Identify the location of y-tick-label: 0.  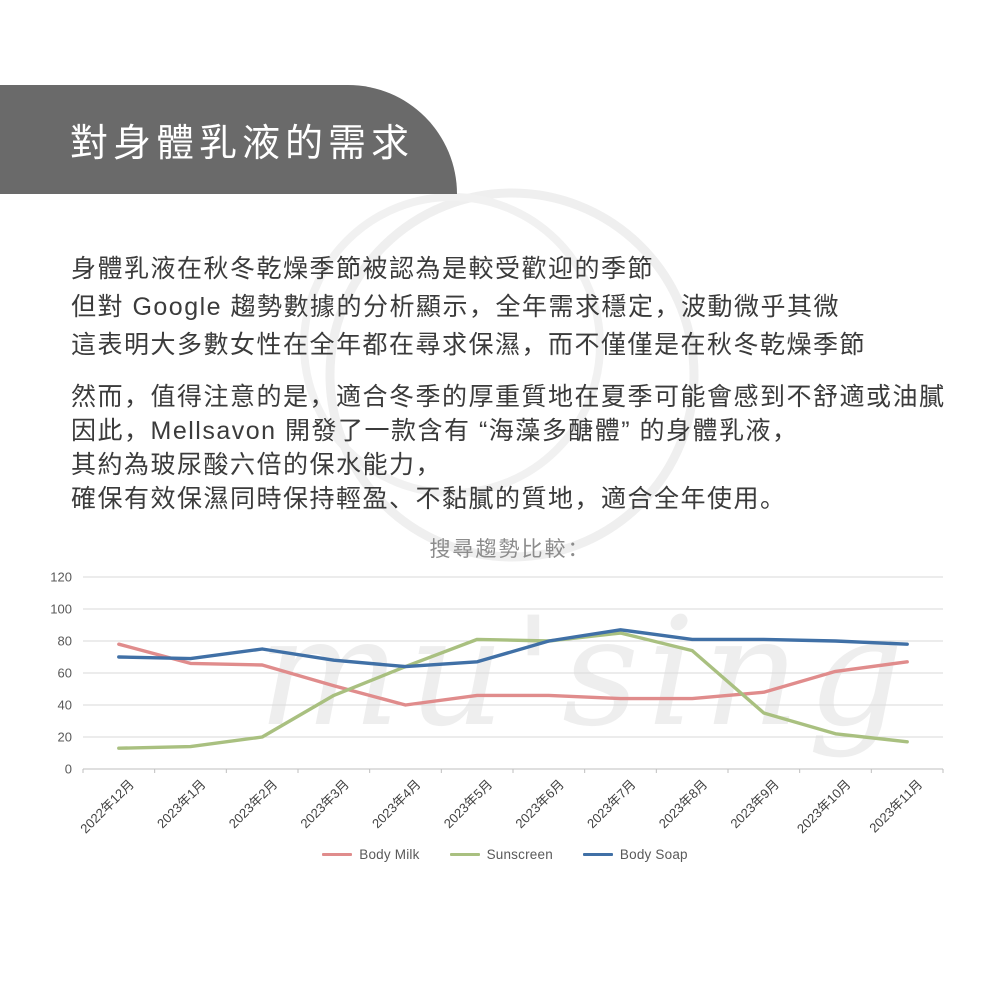
(68, 769).